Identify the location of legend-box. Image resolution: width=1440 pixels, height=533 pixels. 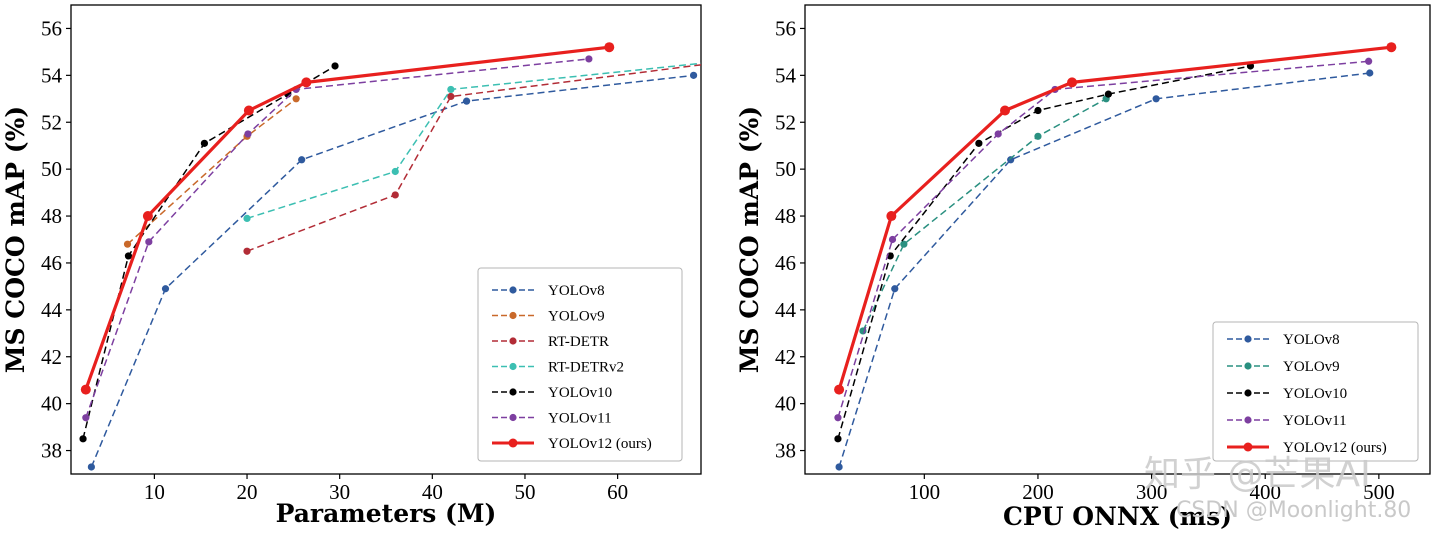
(1315, 391).